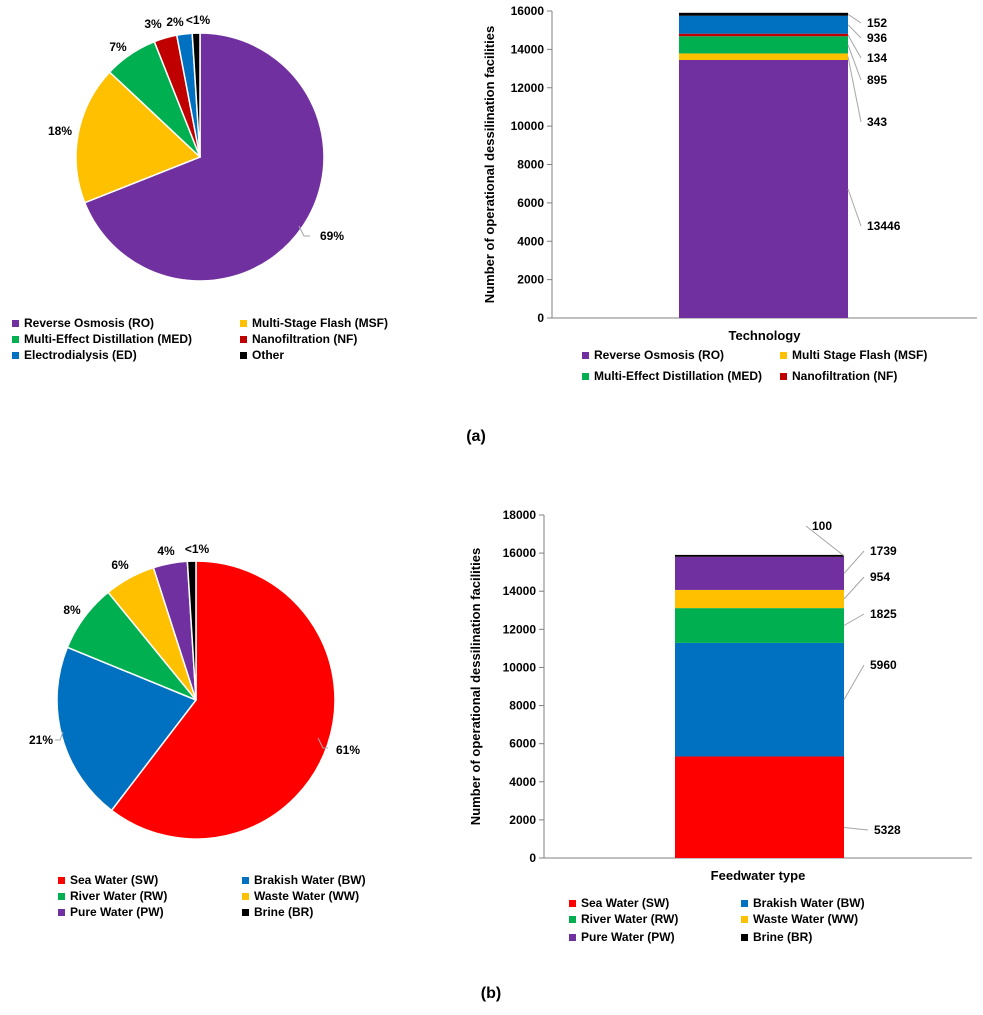 The height and width of the screenshot is (1015, 983). Describe the element at coordinates (759, 625) in the screenshot. I see `bar-segment-river-water-rw` at that location.